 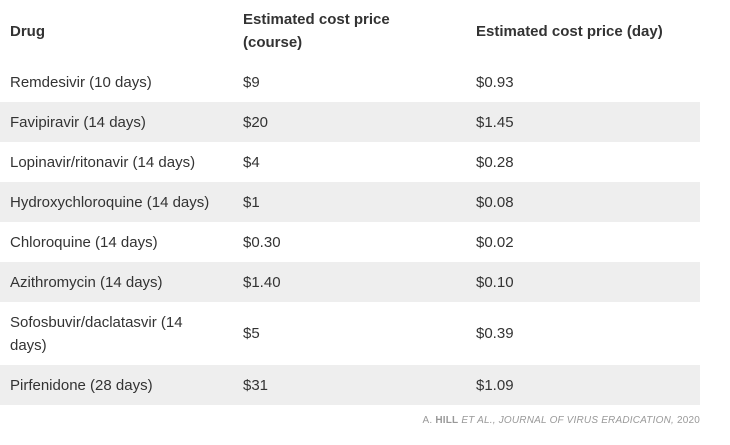 I want to click on price: $4, so click(x=251, y=162).